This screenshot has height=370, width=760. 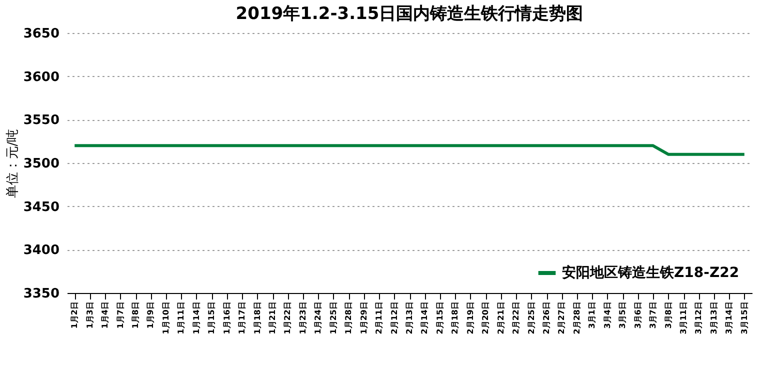 What do you see at coordinates (546, 318) in the screenshot?
I see `x-tick-label: 2月26日` at bounding box center [546, 318].